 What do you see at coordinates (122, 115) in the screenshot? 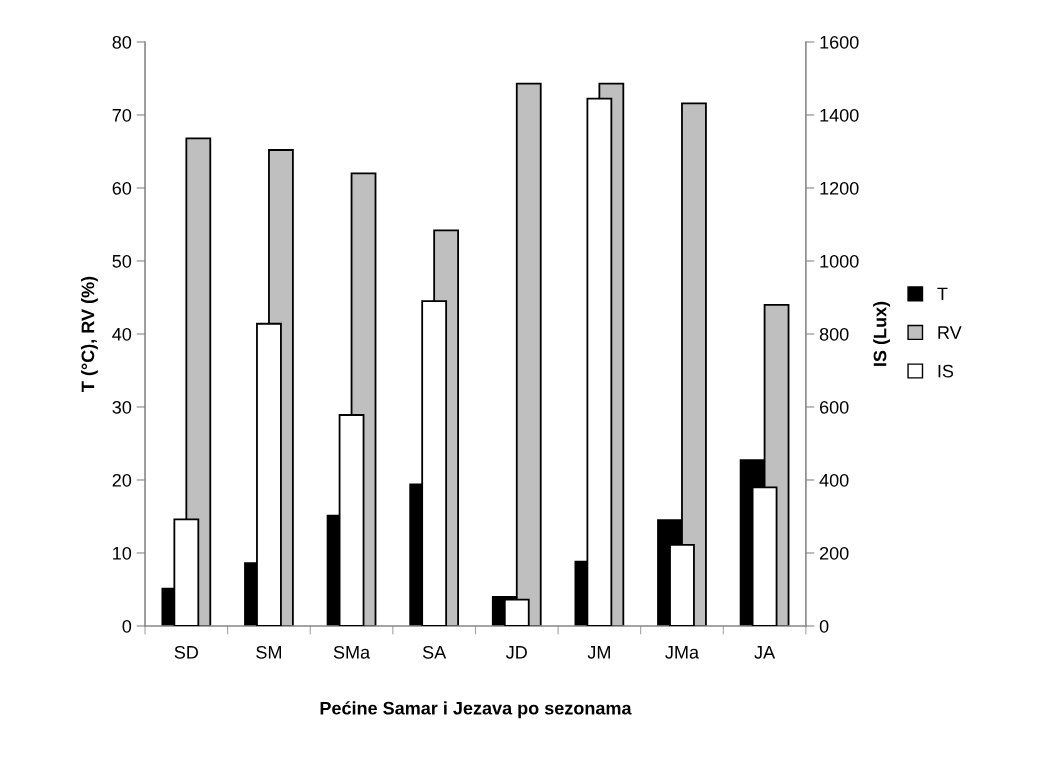
I see `y-tick-label: 70` at bounding box center [122, 115].